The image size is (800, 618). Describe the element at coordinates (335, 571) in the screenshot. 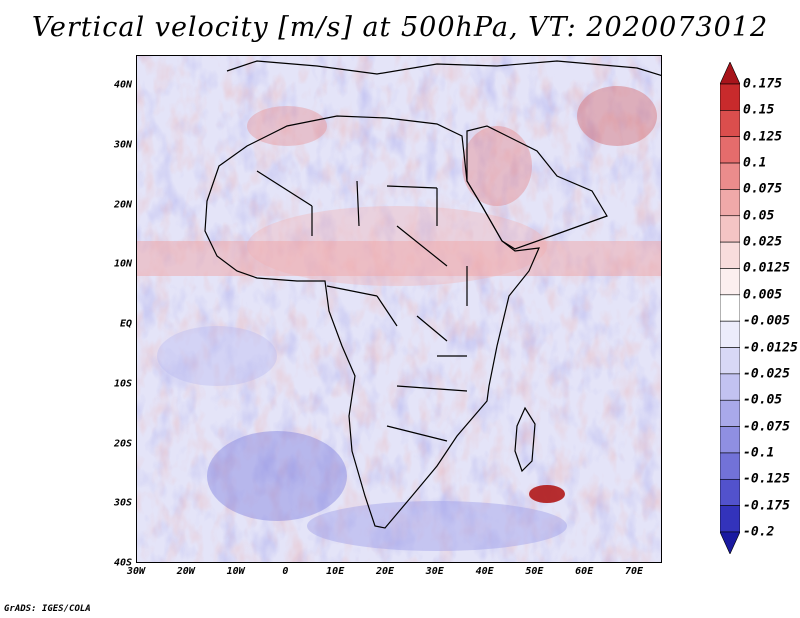

I see `lon-tick-label: 10E` at that location.